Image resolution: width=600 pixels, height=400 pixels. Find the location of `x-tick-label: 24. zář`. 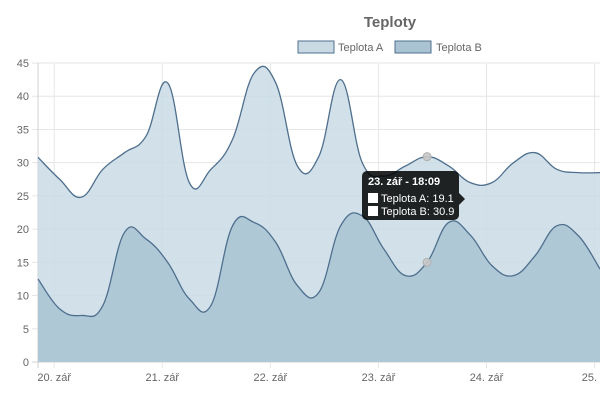

x-tick-label: 24. zář is located at coordinates (487, 378).